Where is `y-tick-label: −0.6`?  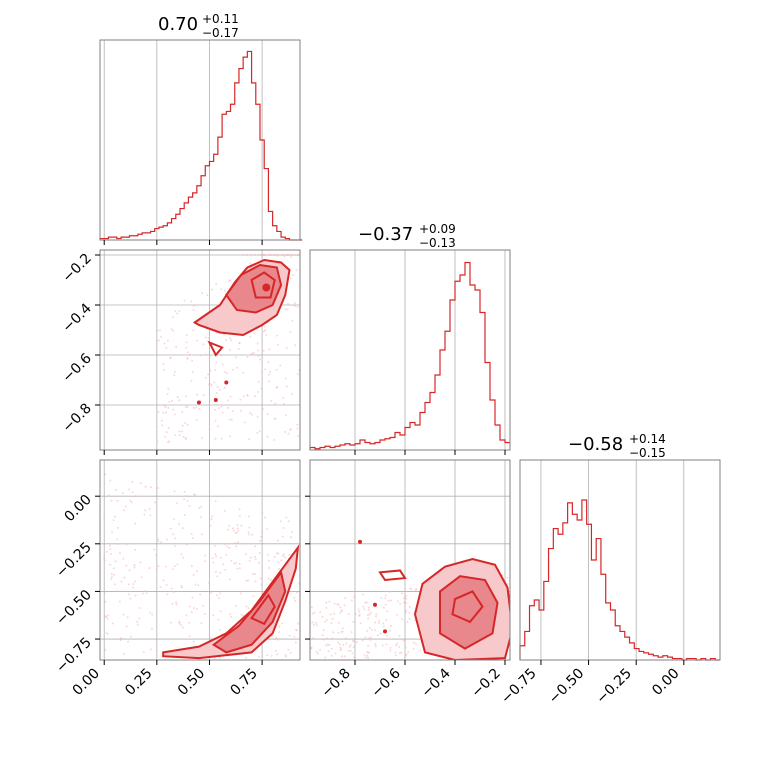
y-tick-label: −0.6 is located at coordinates (76, 367).